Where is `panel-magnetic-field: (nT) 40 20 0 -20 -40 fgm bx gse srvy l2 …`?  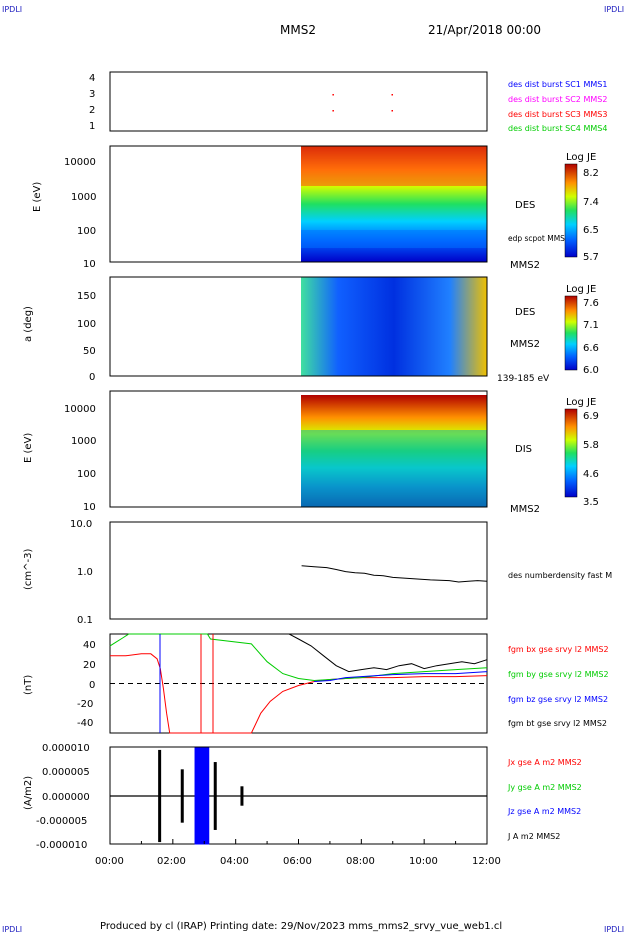 panel-magnetic-field: (nT) 40 20 0 -20 -40 fgm bx gse srvy l2 … is located at coordinates (316, 683).